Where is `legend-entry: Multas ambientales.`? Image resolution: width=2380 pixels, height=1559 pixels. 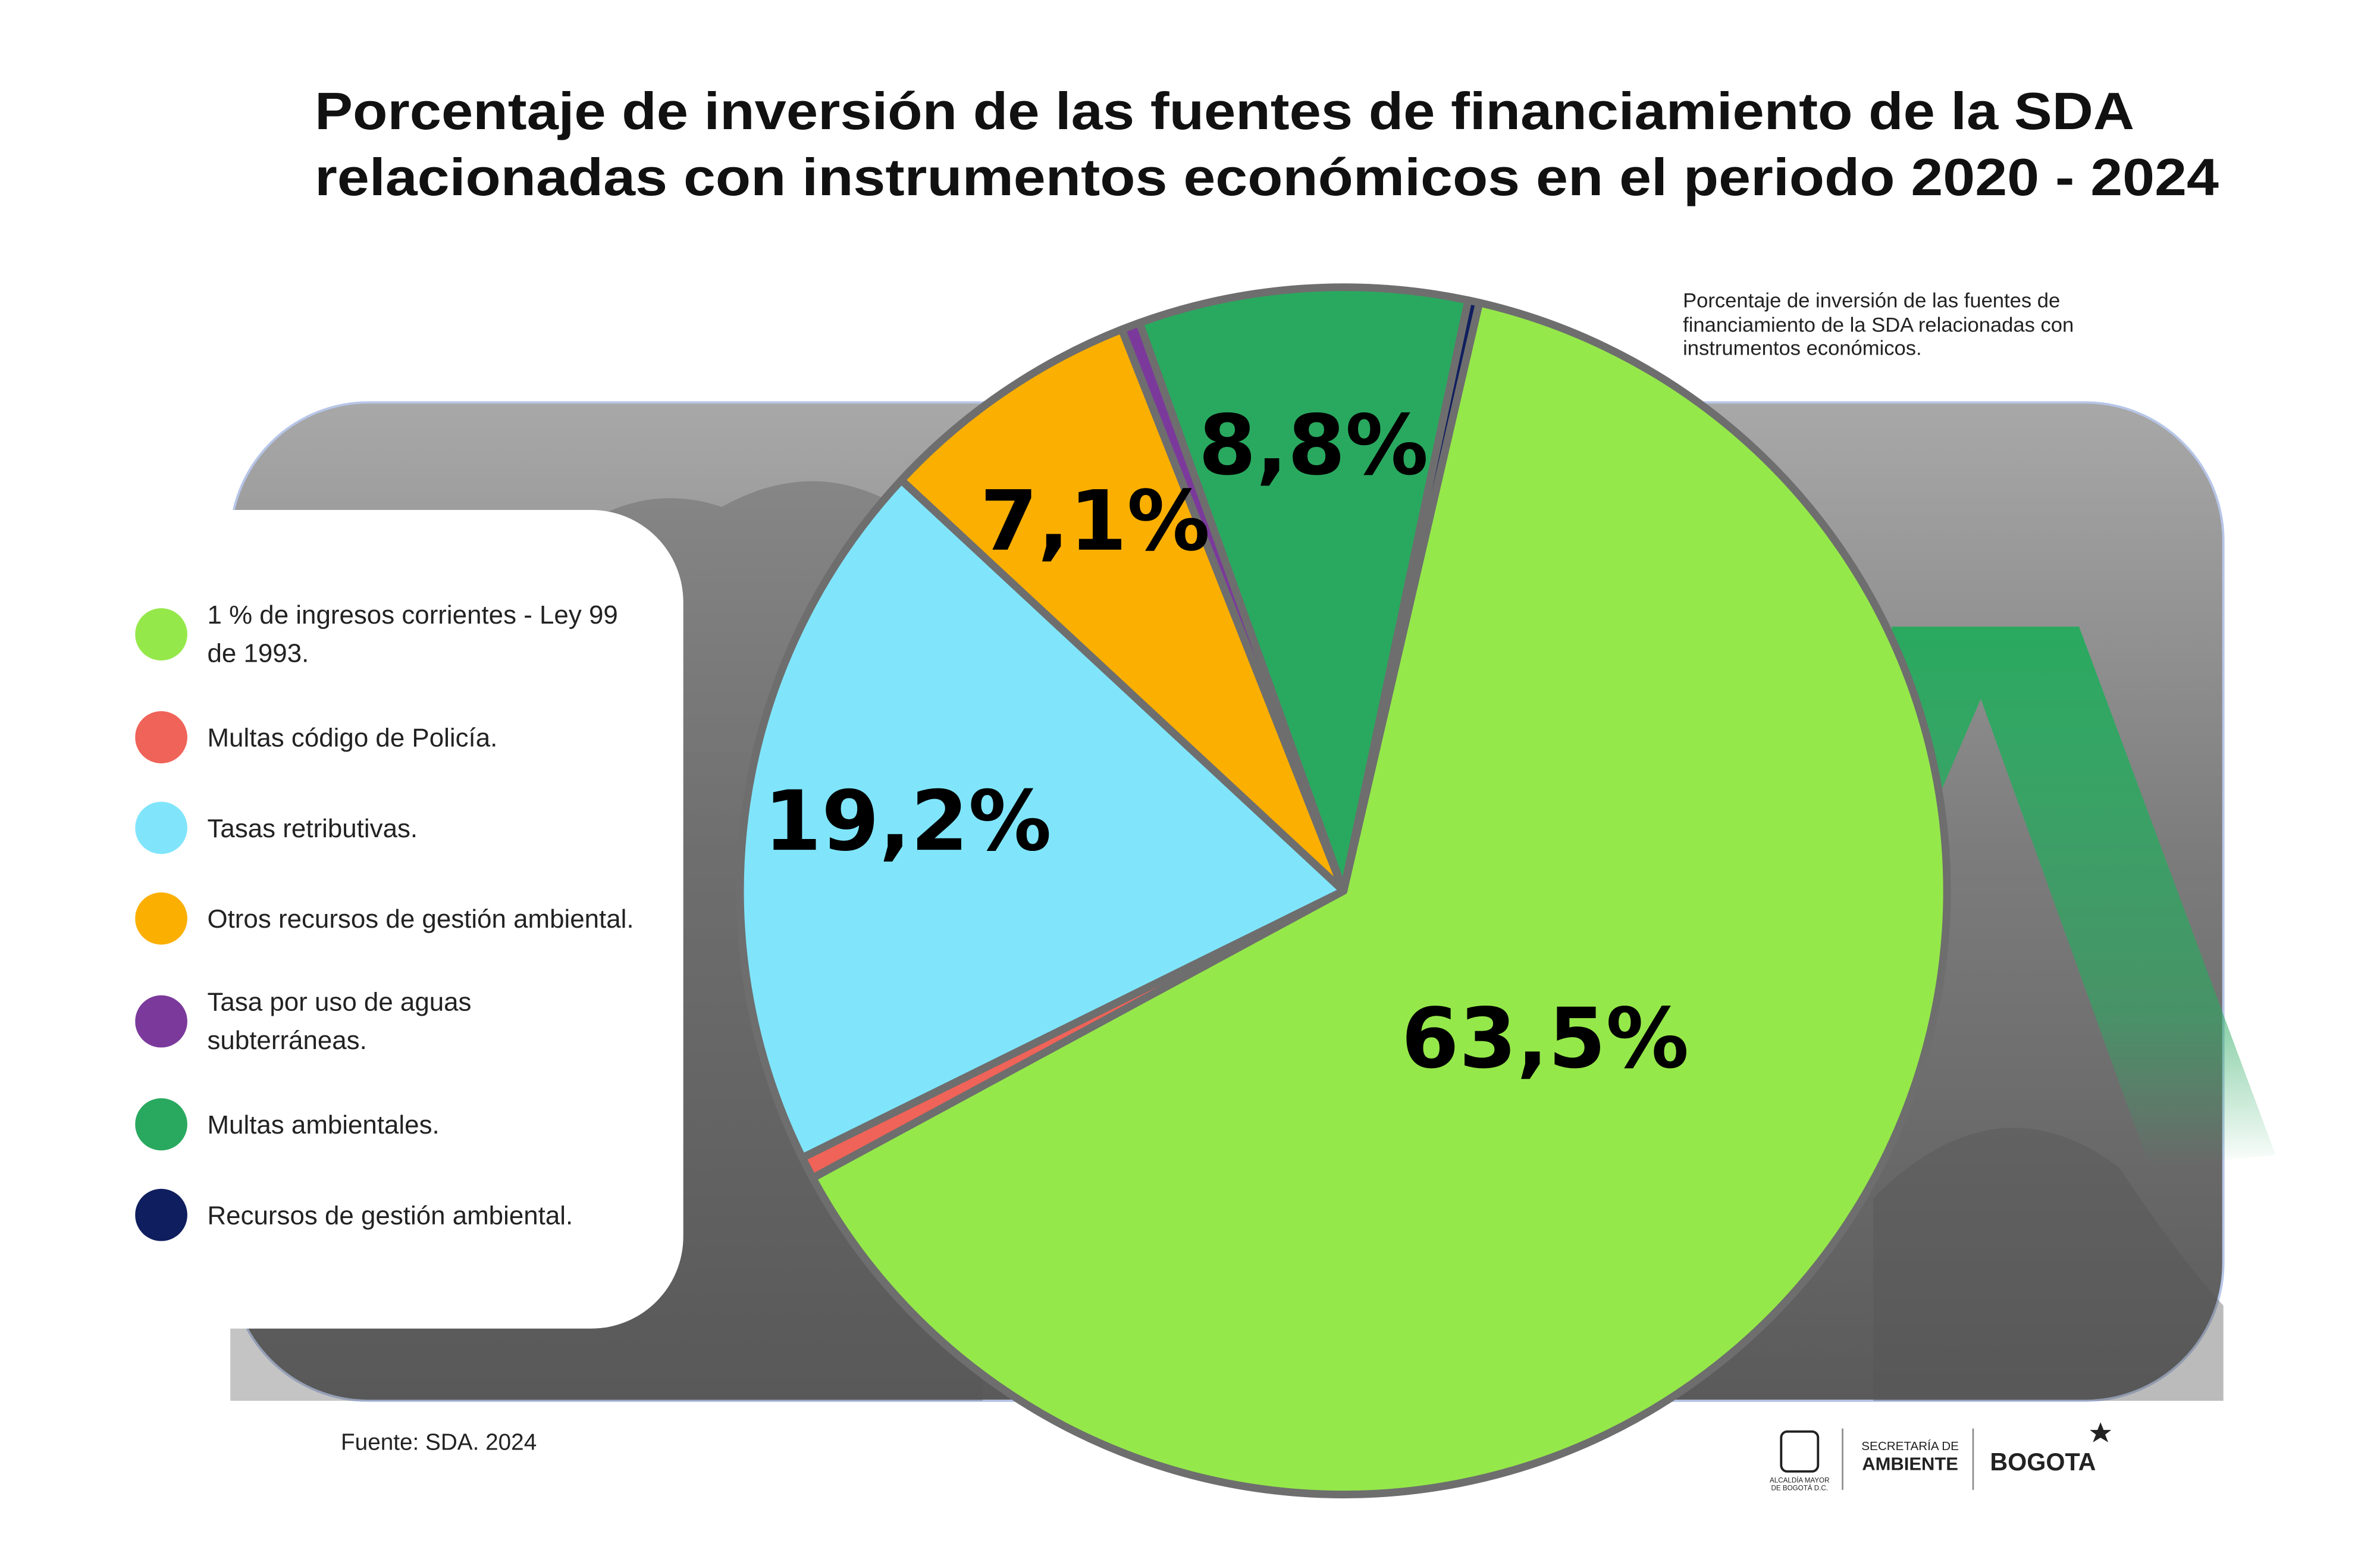
legend-entry: Multas ambientales. is located at coordinates (403, 1124).